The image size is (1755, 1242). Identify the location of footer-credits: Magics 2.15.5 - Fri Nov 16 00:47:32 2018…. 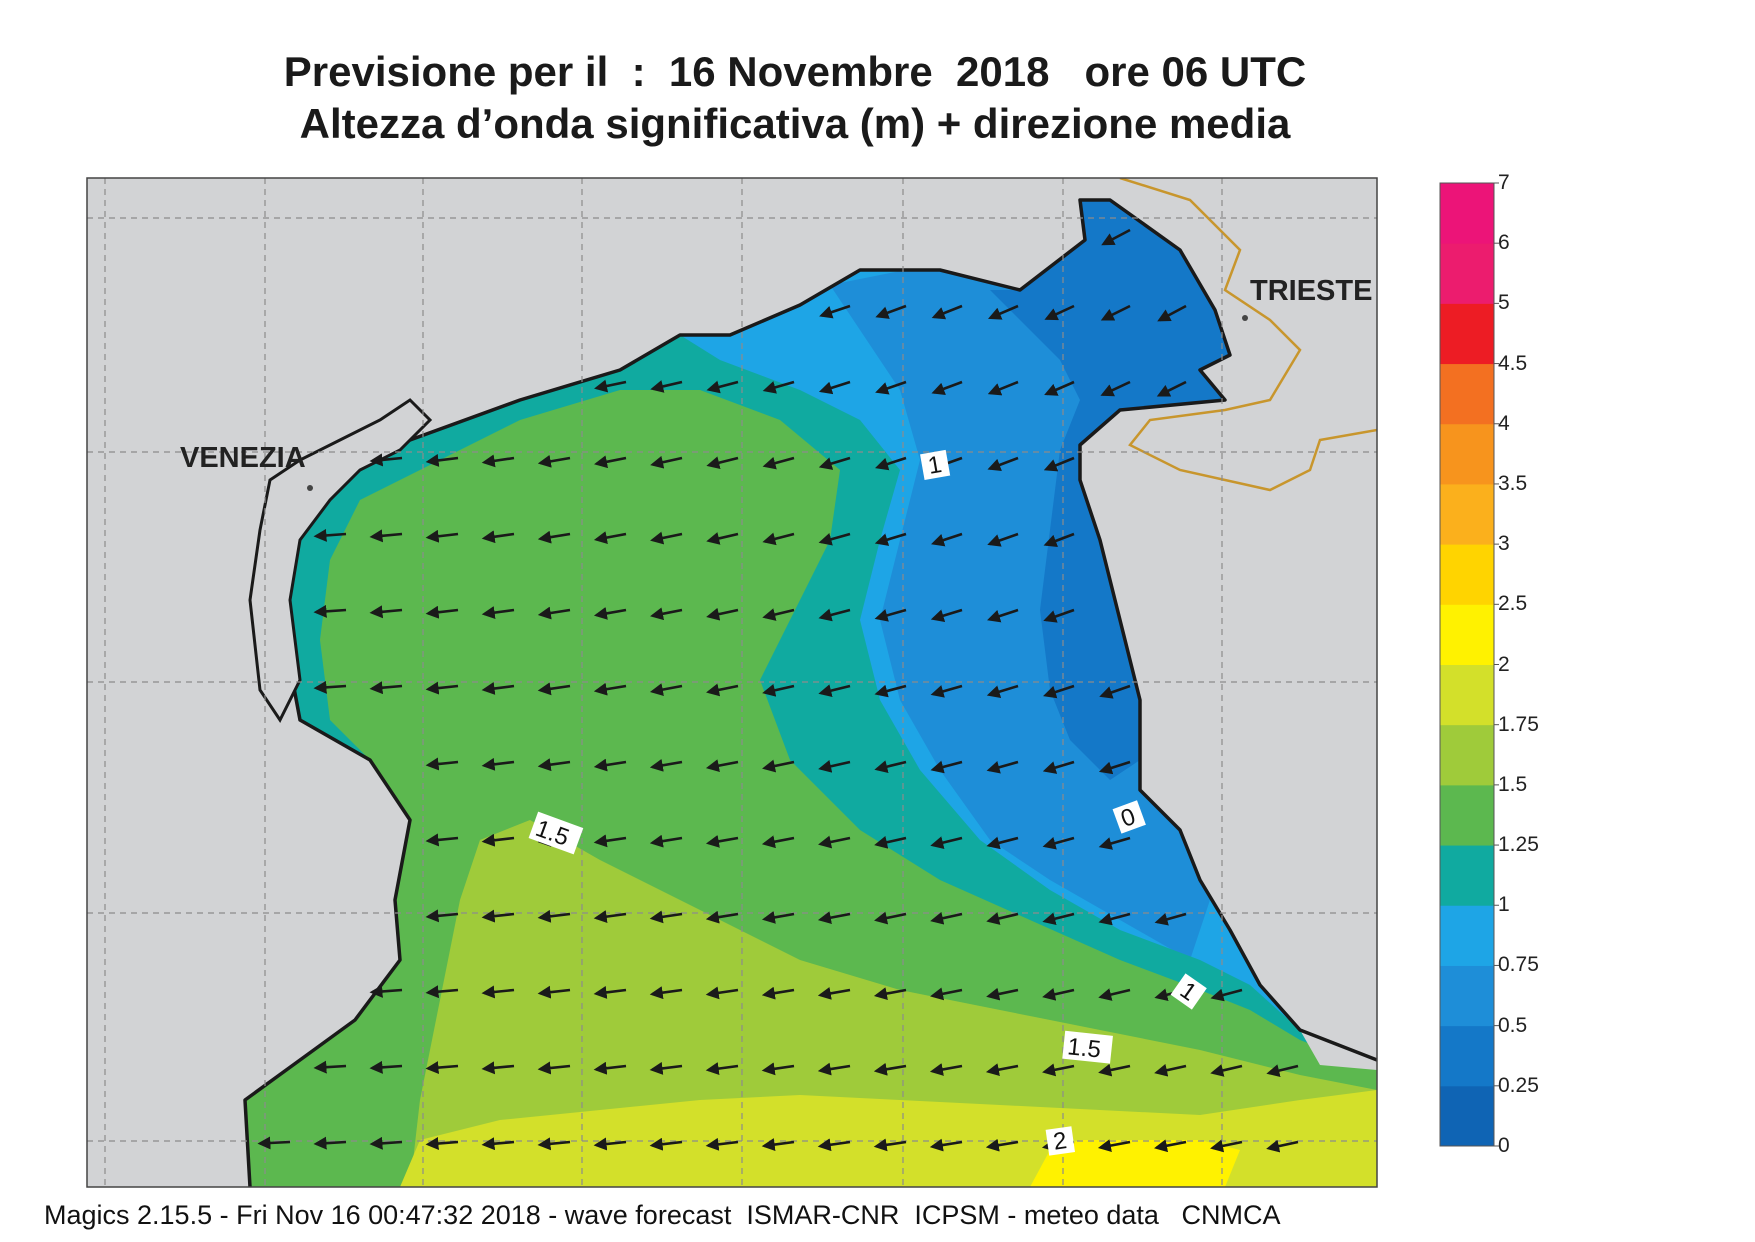
(662, 1215).